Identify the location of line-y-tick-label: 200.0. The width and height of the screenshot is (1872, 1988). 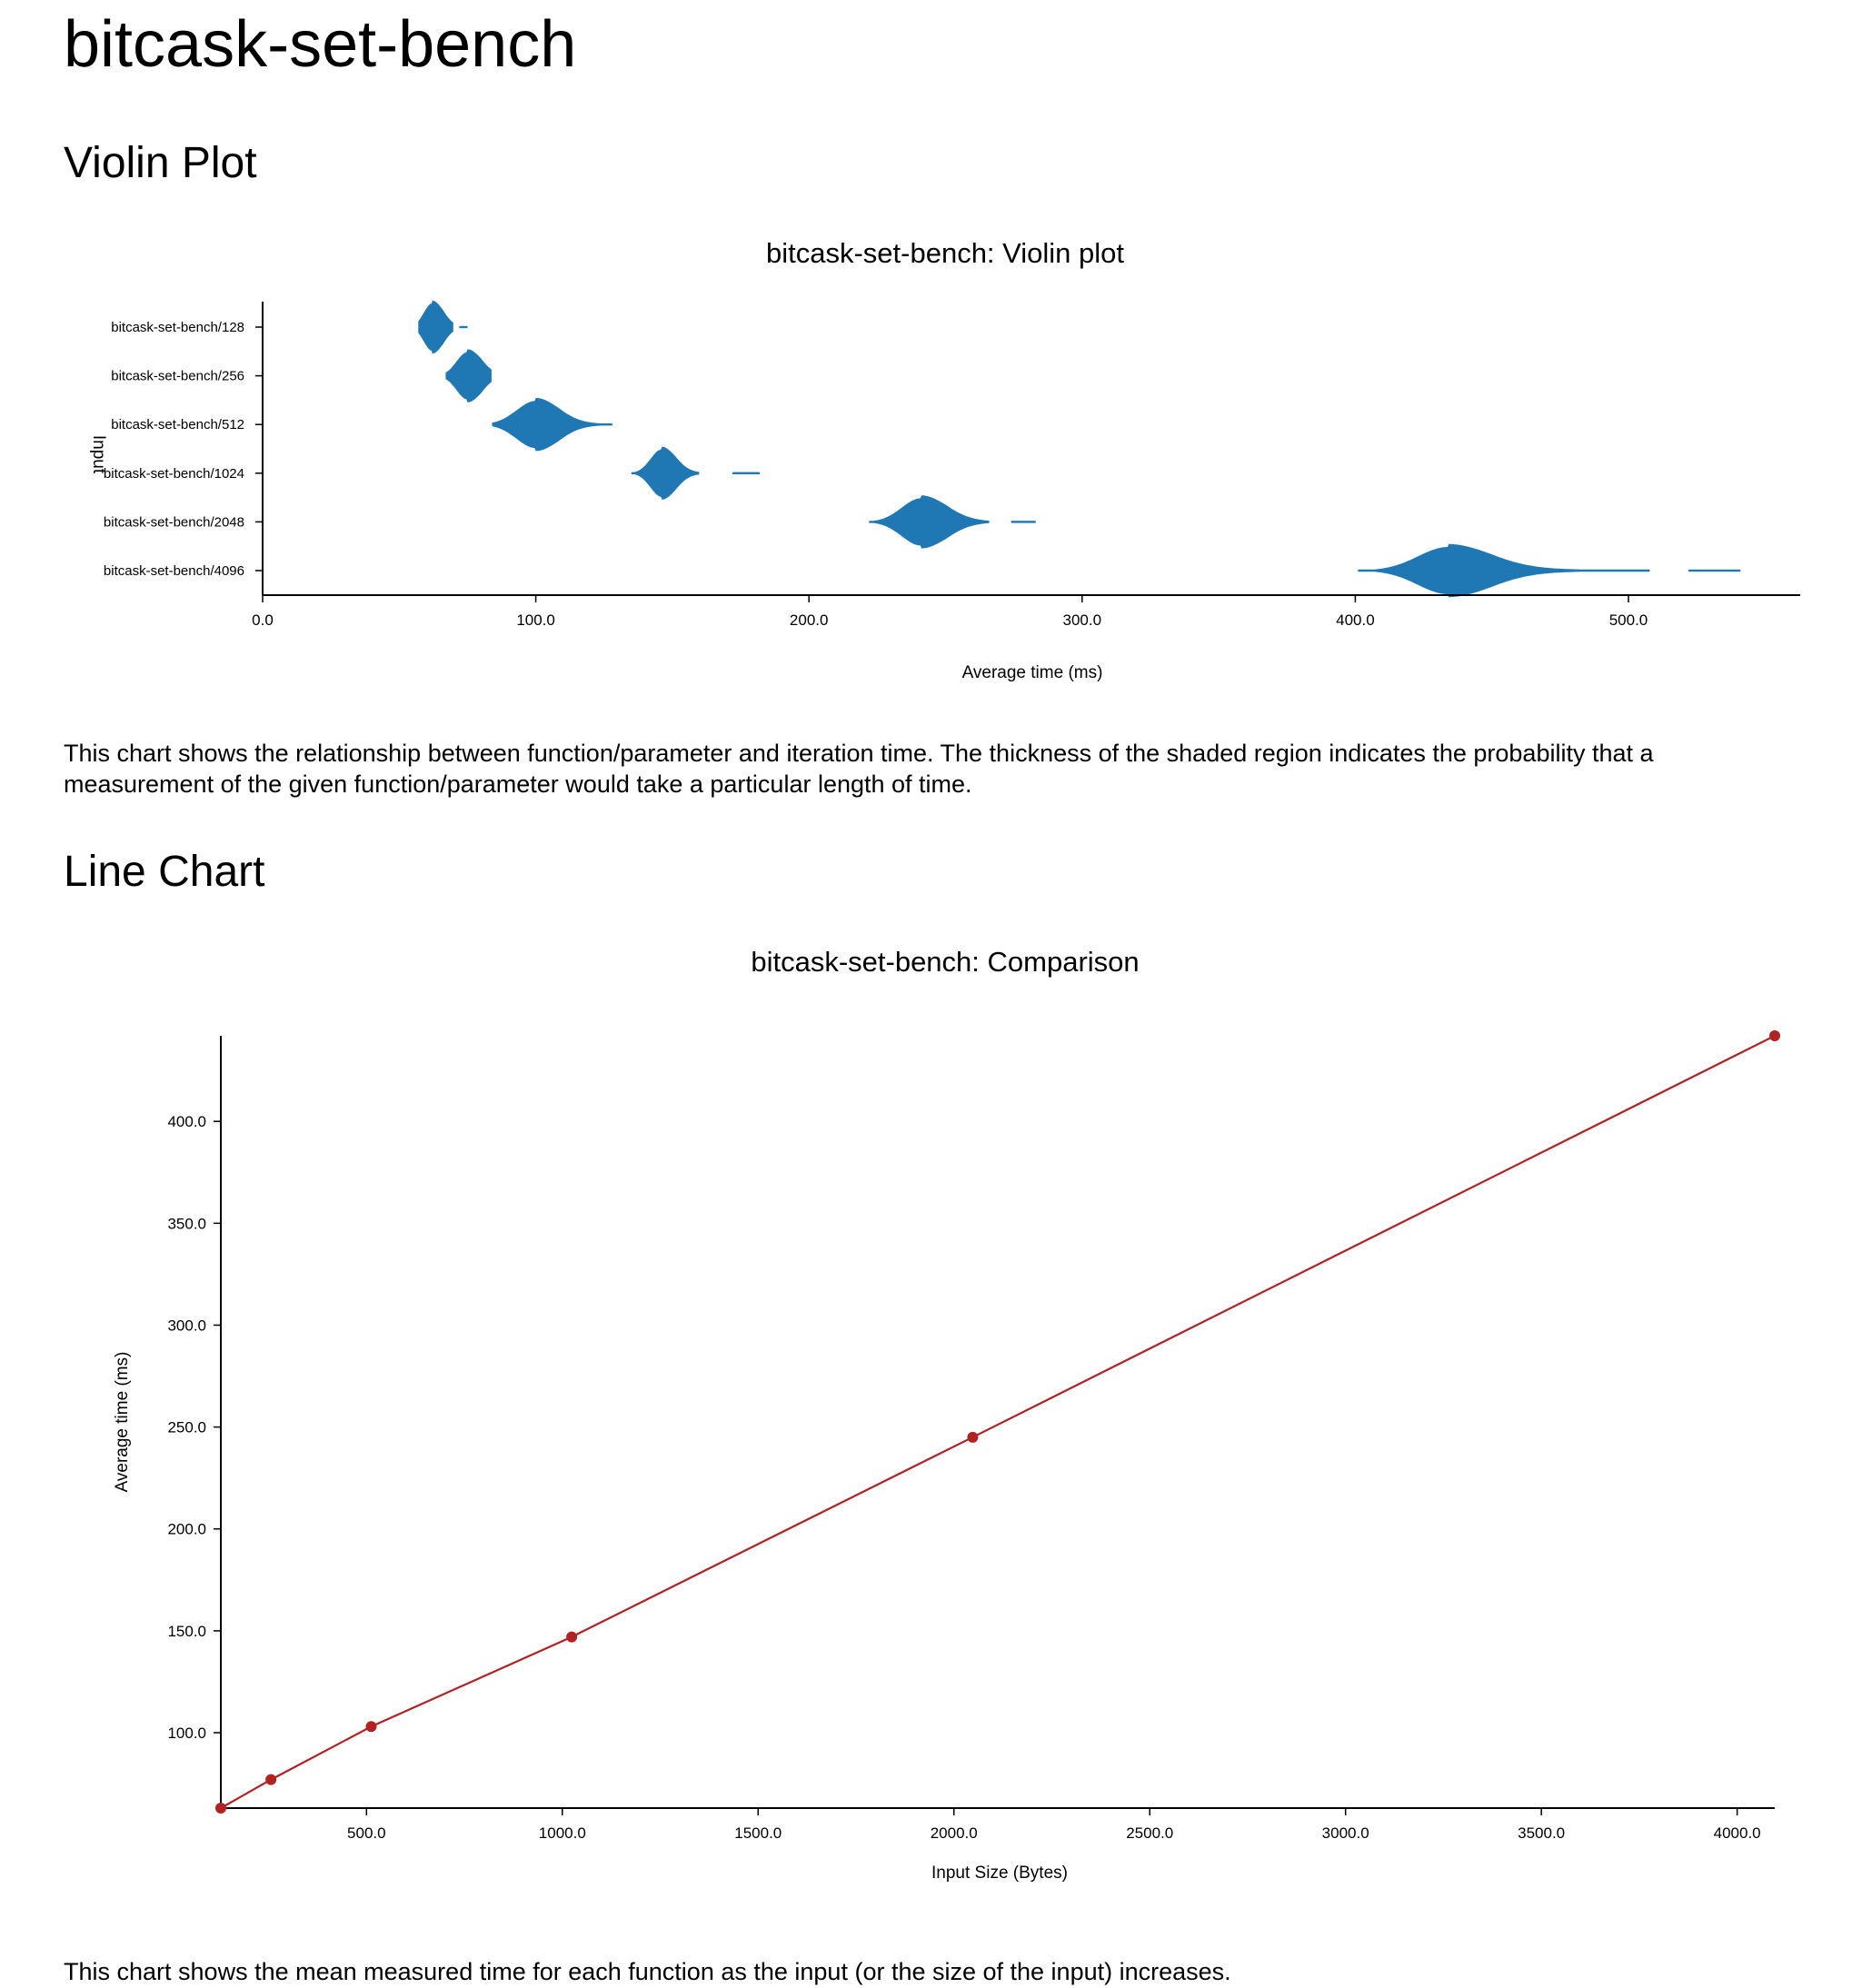
(186, 1530).